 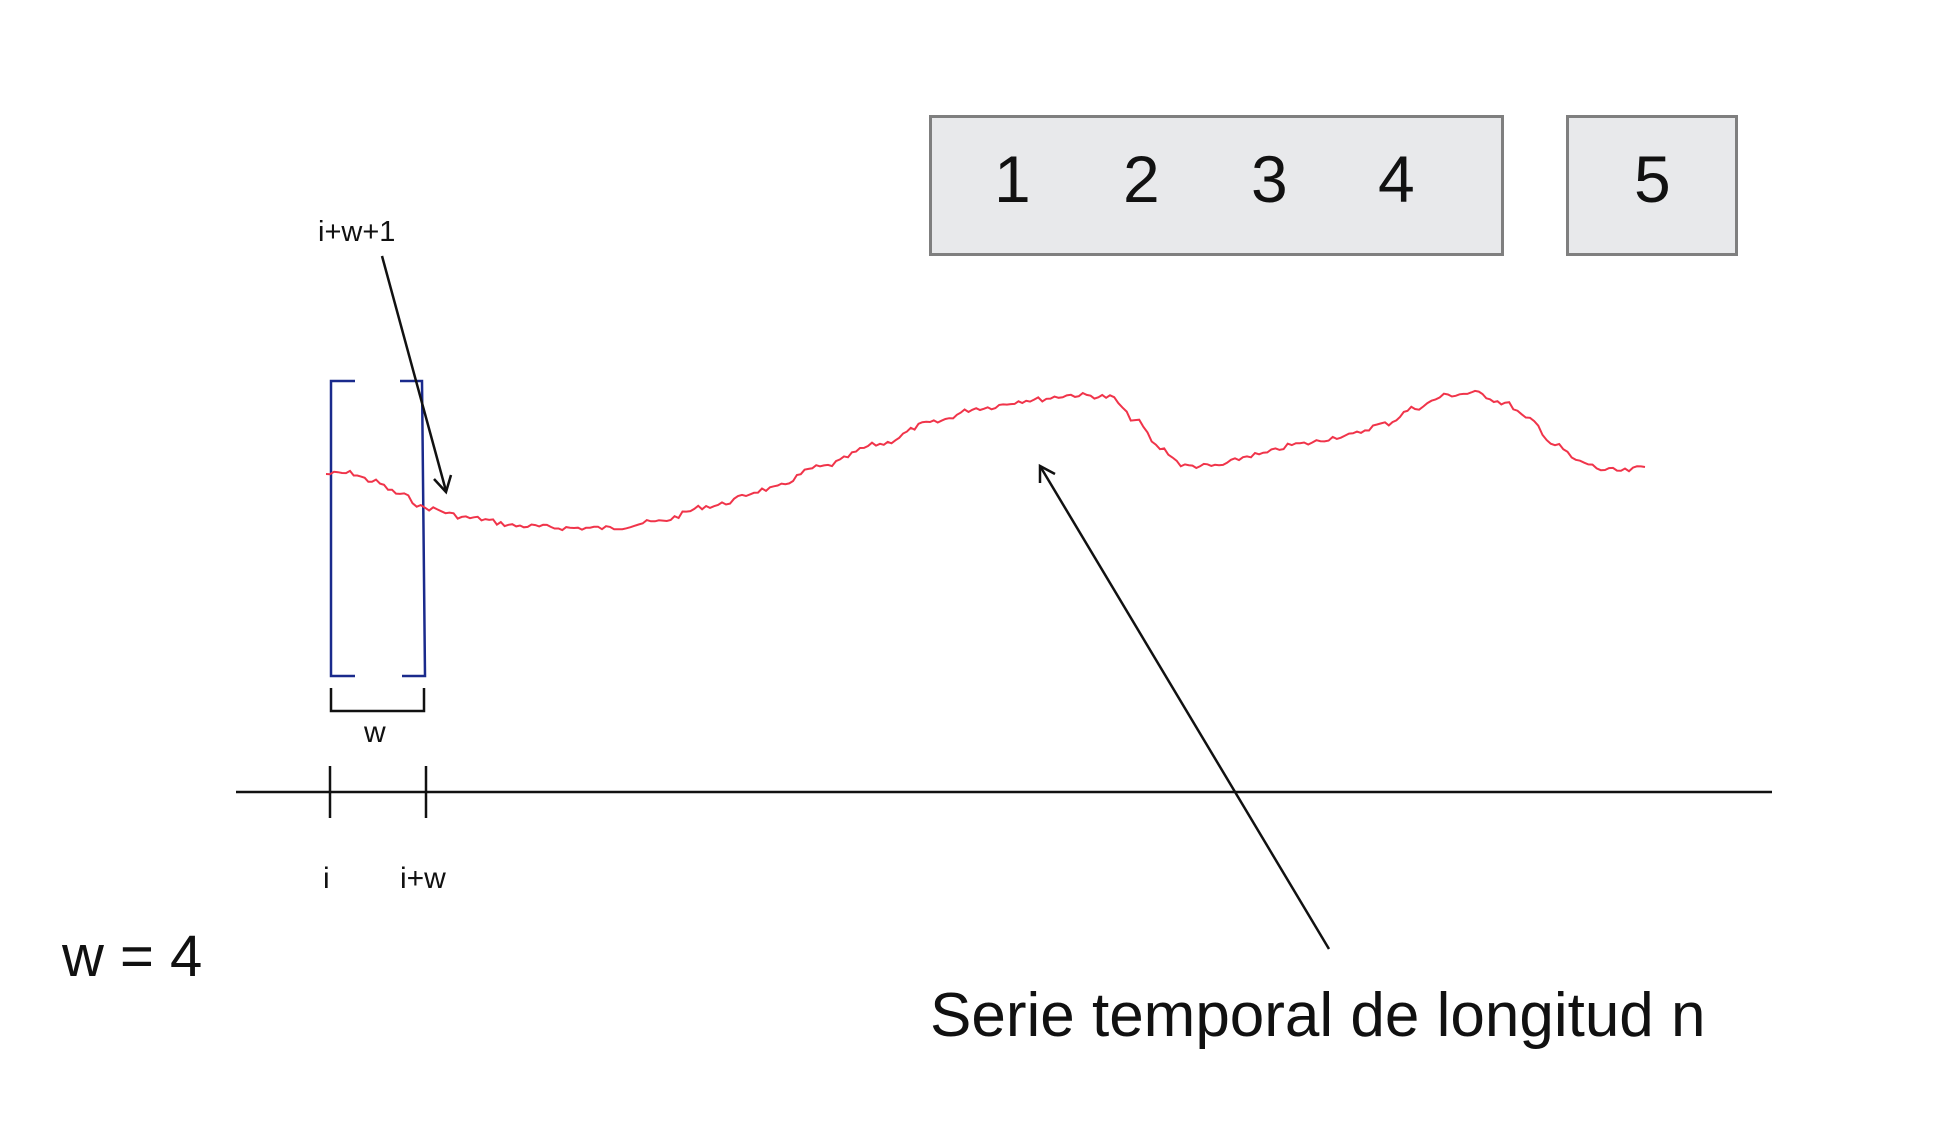 What do you see at coordinates (375, 732) in the screenshot?
I see `window-width-label: w` at bounding box center [375, 732].